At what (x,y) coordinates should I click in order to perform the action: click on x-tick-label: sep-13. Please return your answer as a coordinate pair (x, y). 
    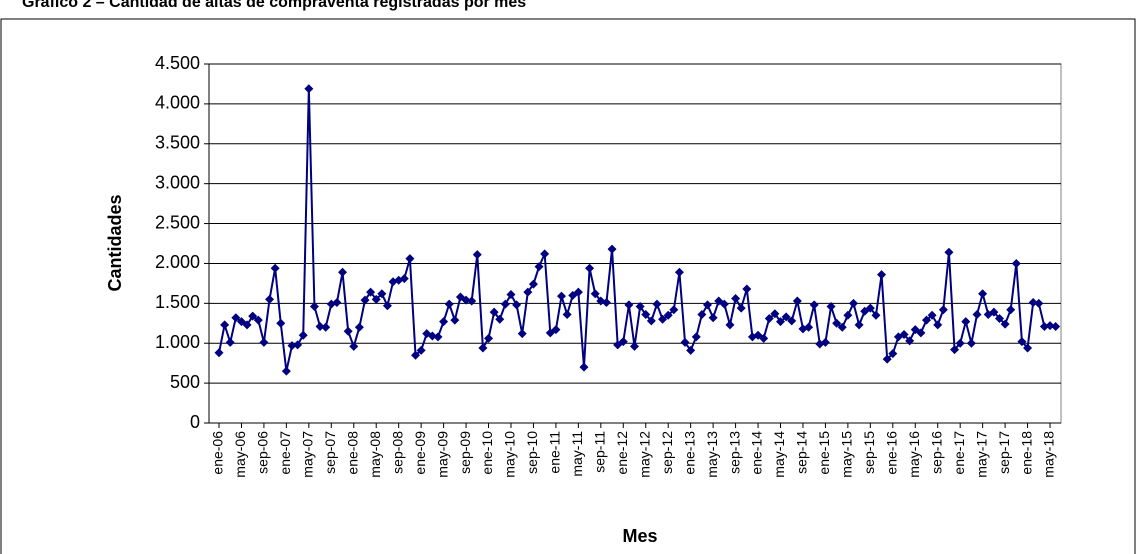
    Looking at the image, I should click on (734, 452).